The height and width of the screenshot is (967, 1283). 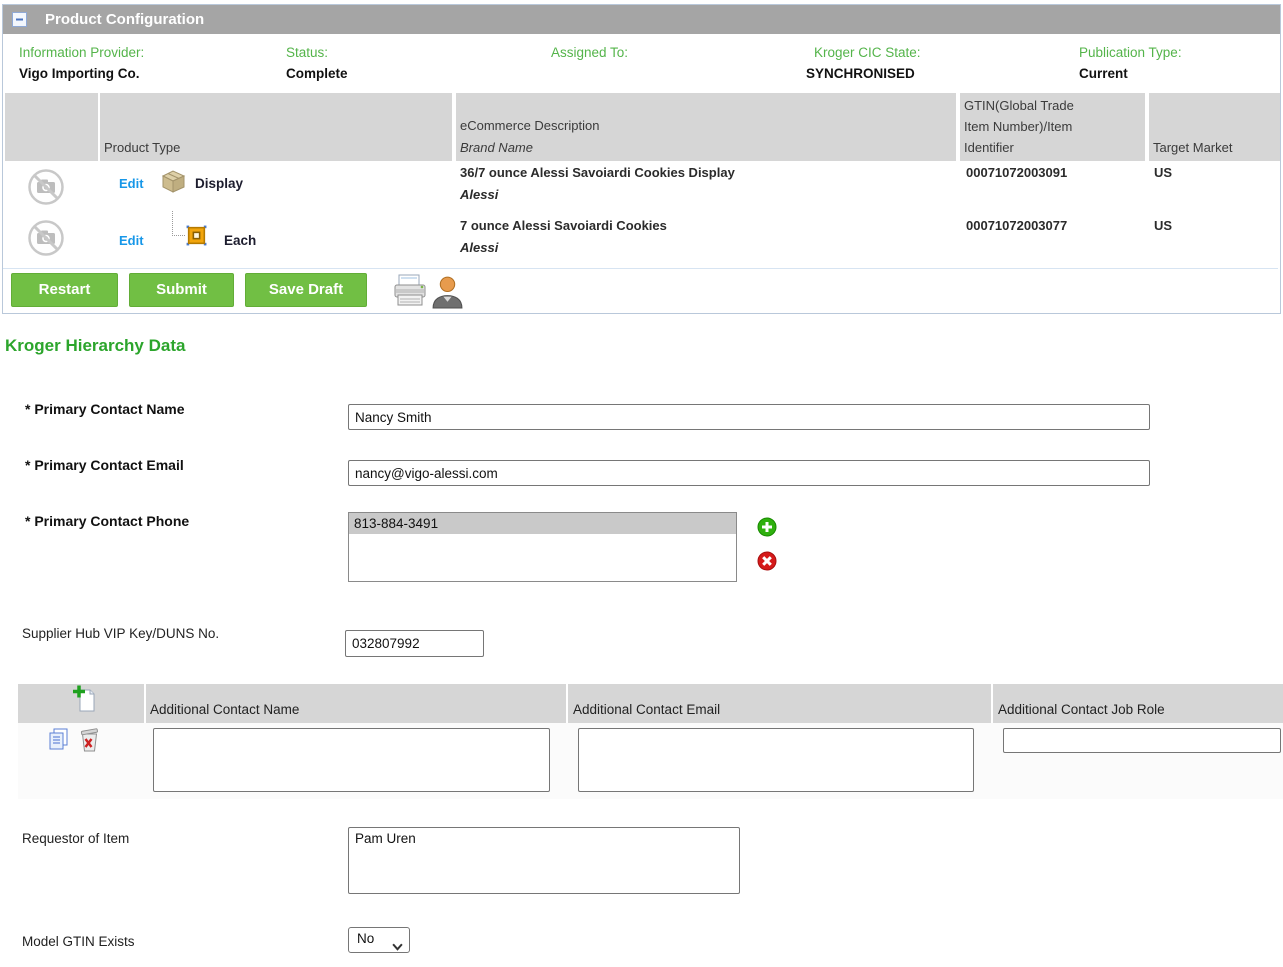 What do you see at coordinates (1017, 225) in the screenshot?
I see `gtin-row2: 00071072003077` at bounding box center [1017, 225].